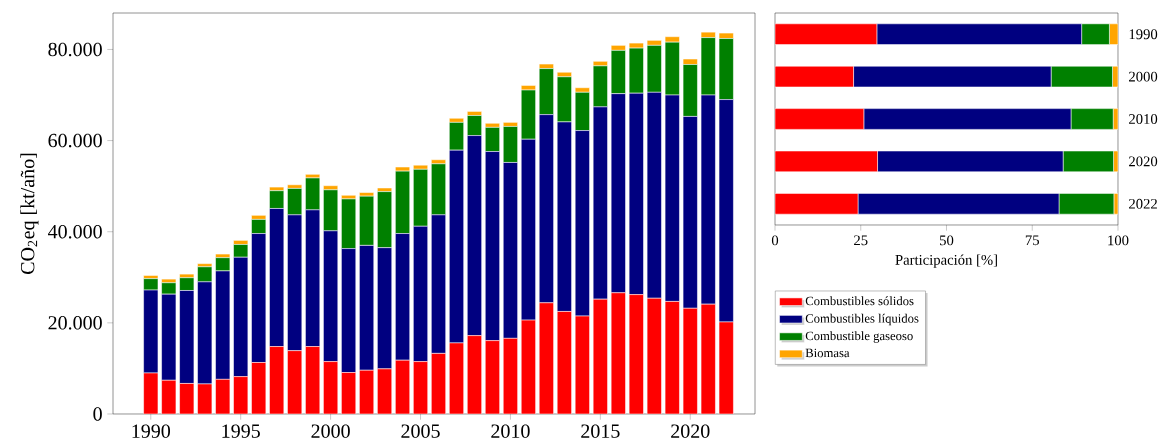 The width and height of the screenshot is (1167, 442). Describe the element at coordinates (510, 431) in the screenshot. I see `x-tick-label: 2010` at that location.